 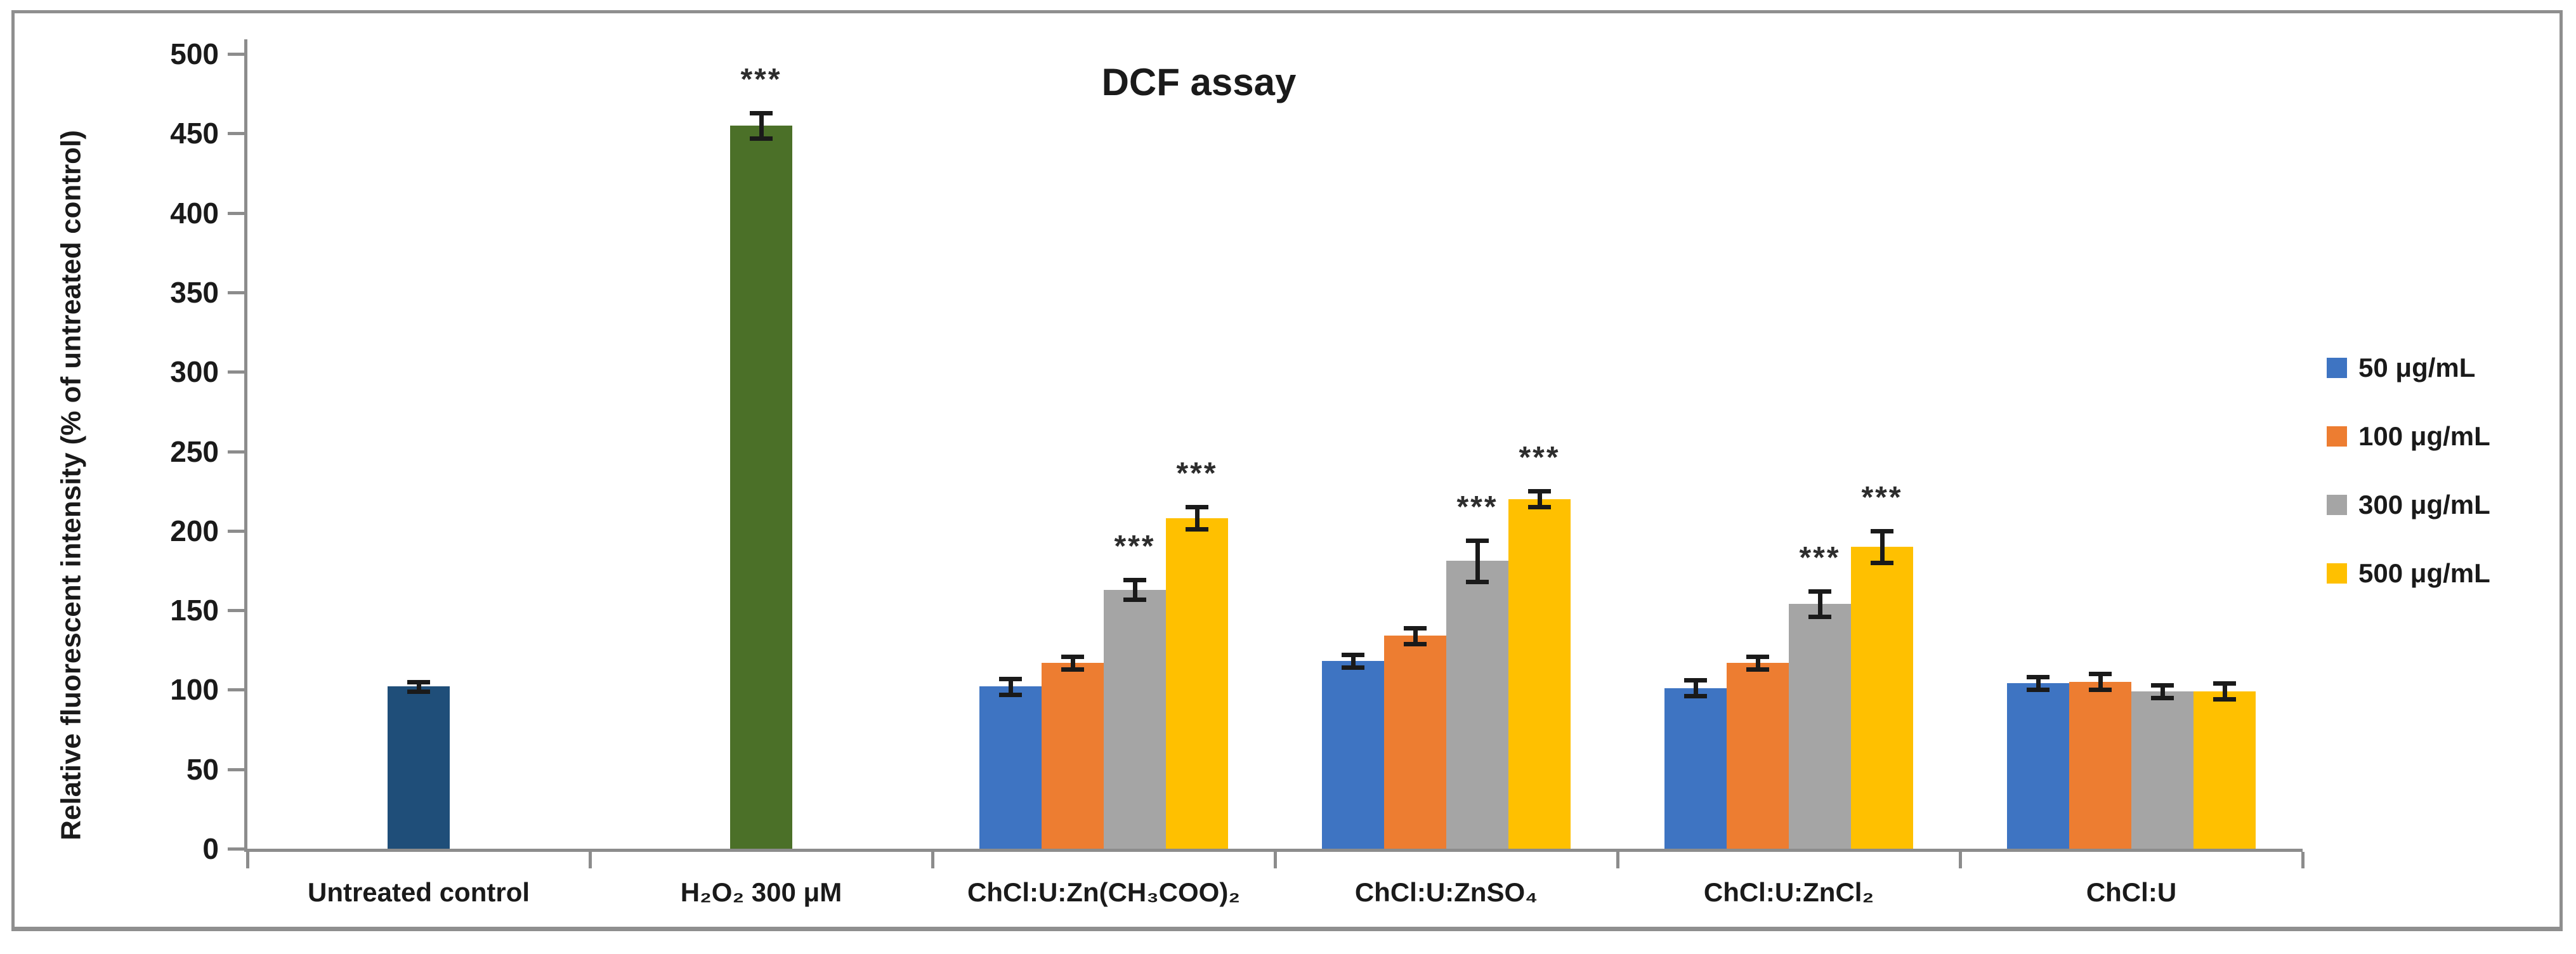 I want to click on legend-label: 300 μg/mL, so click(x=2424, y=504).